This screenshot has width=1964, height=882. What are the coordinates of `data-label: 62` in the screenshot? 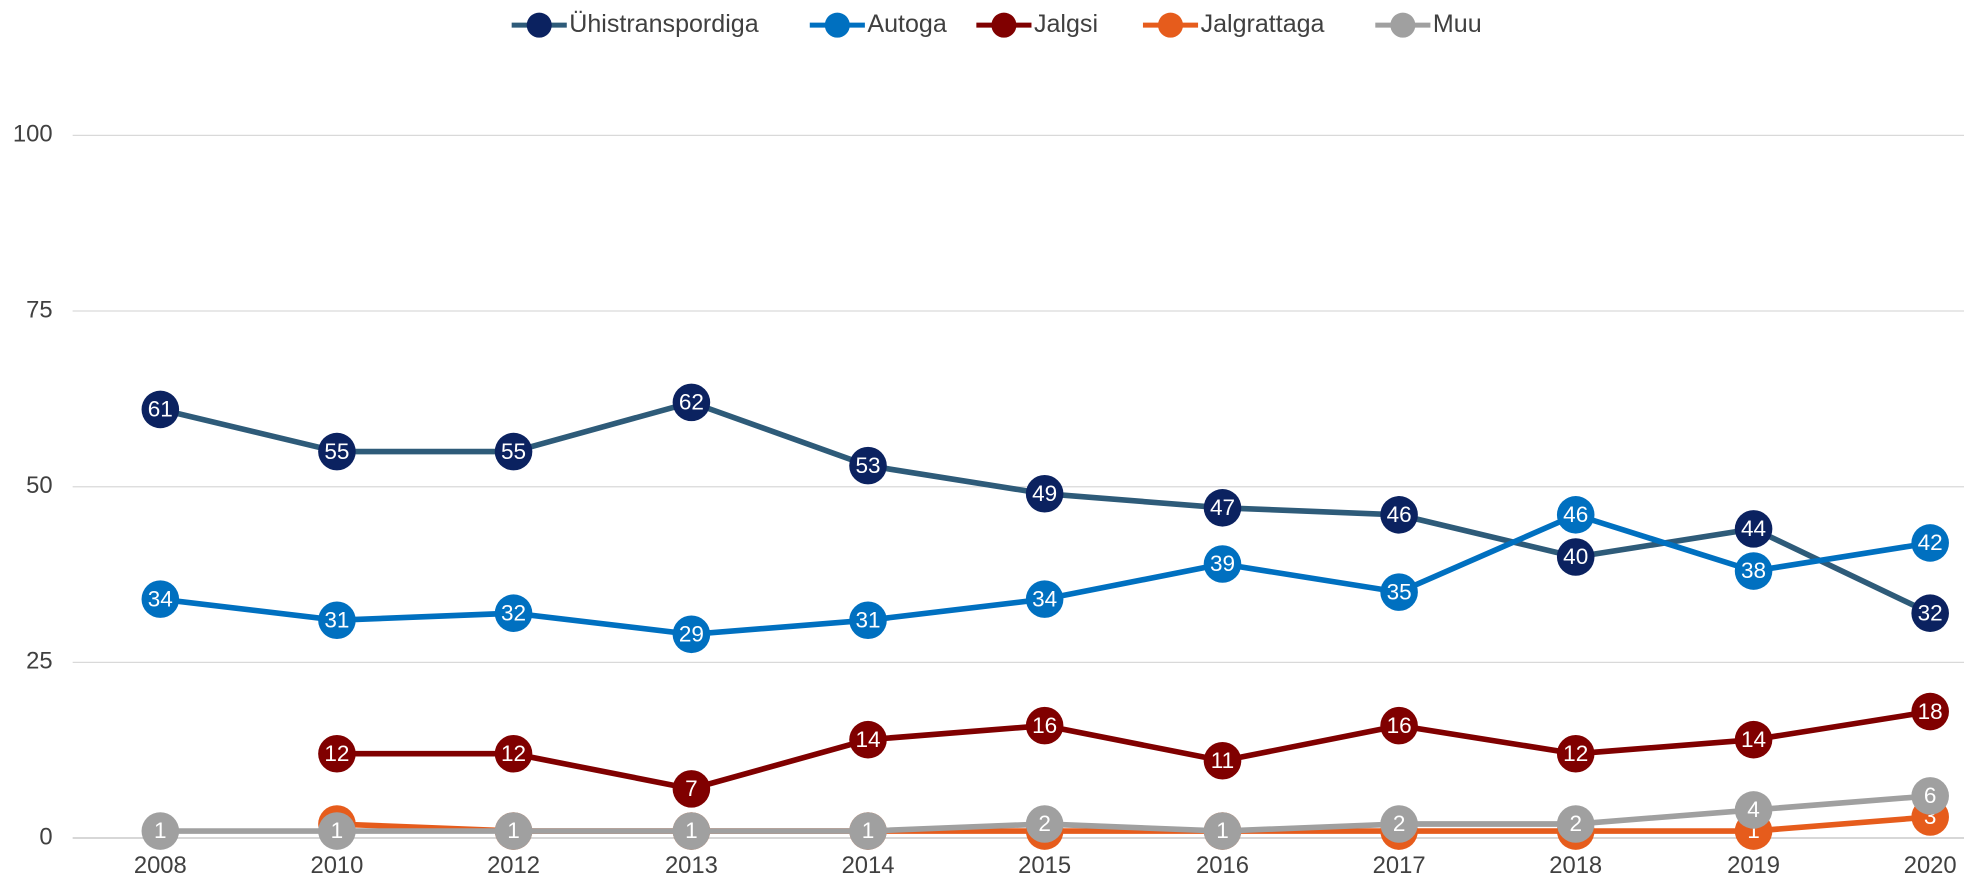 It's located at (691, 402).